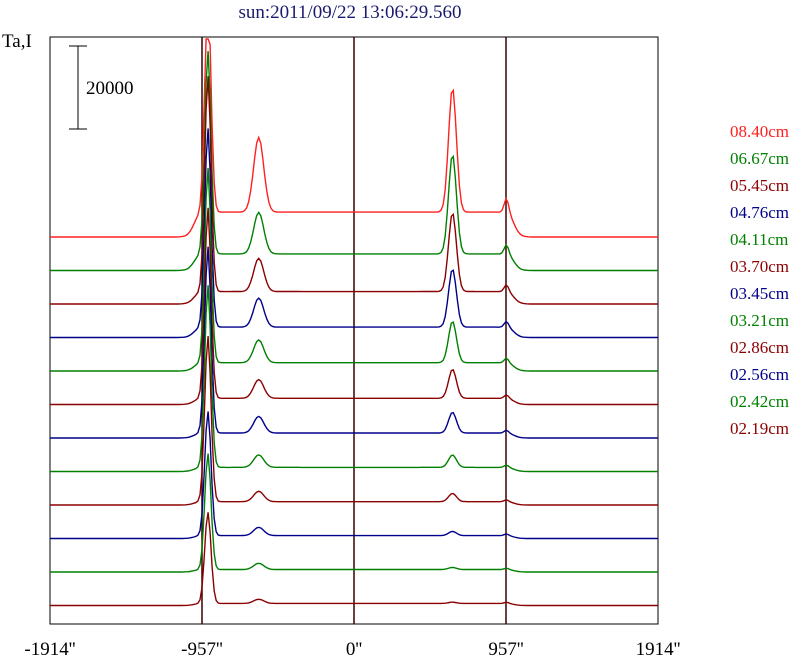 The image size is (807, 662). What do you see at coordinates (760, 212) in the screenshot?
I see `legend-entry: 04.76cm` at bounding box center [760, 212].